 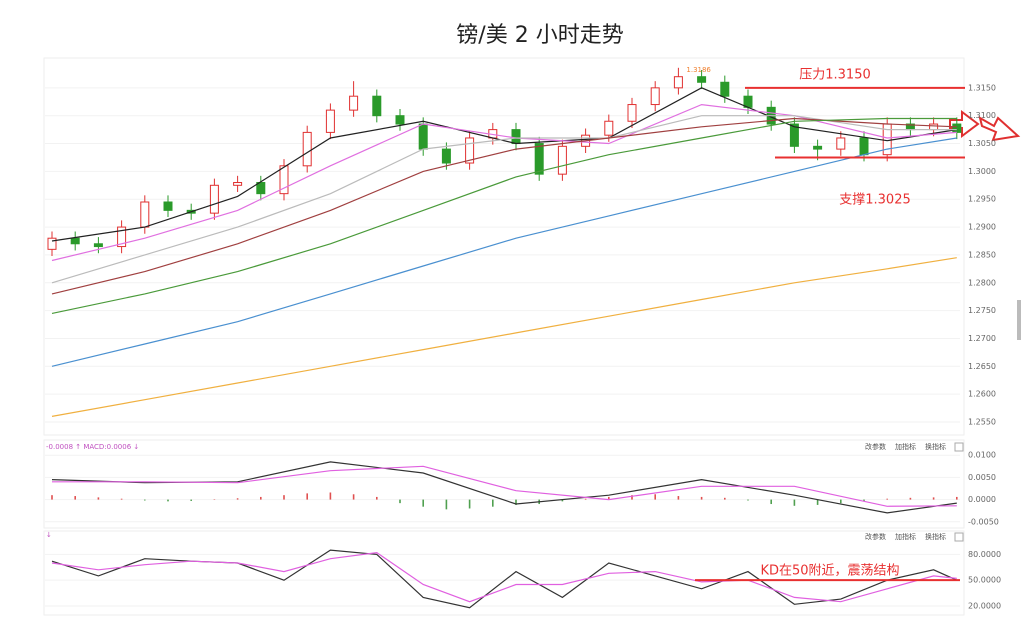 I want to click on y-tick-label: 1.2800, so click(x=982, y=282).